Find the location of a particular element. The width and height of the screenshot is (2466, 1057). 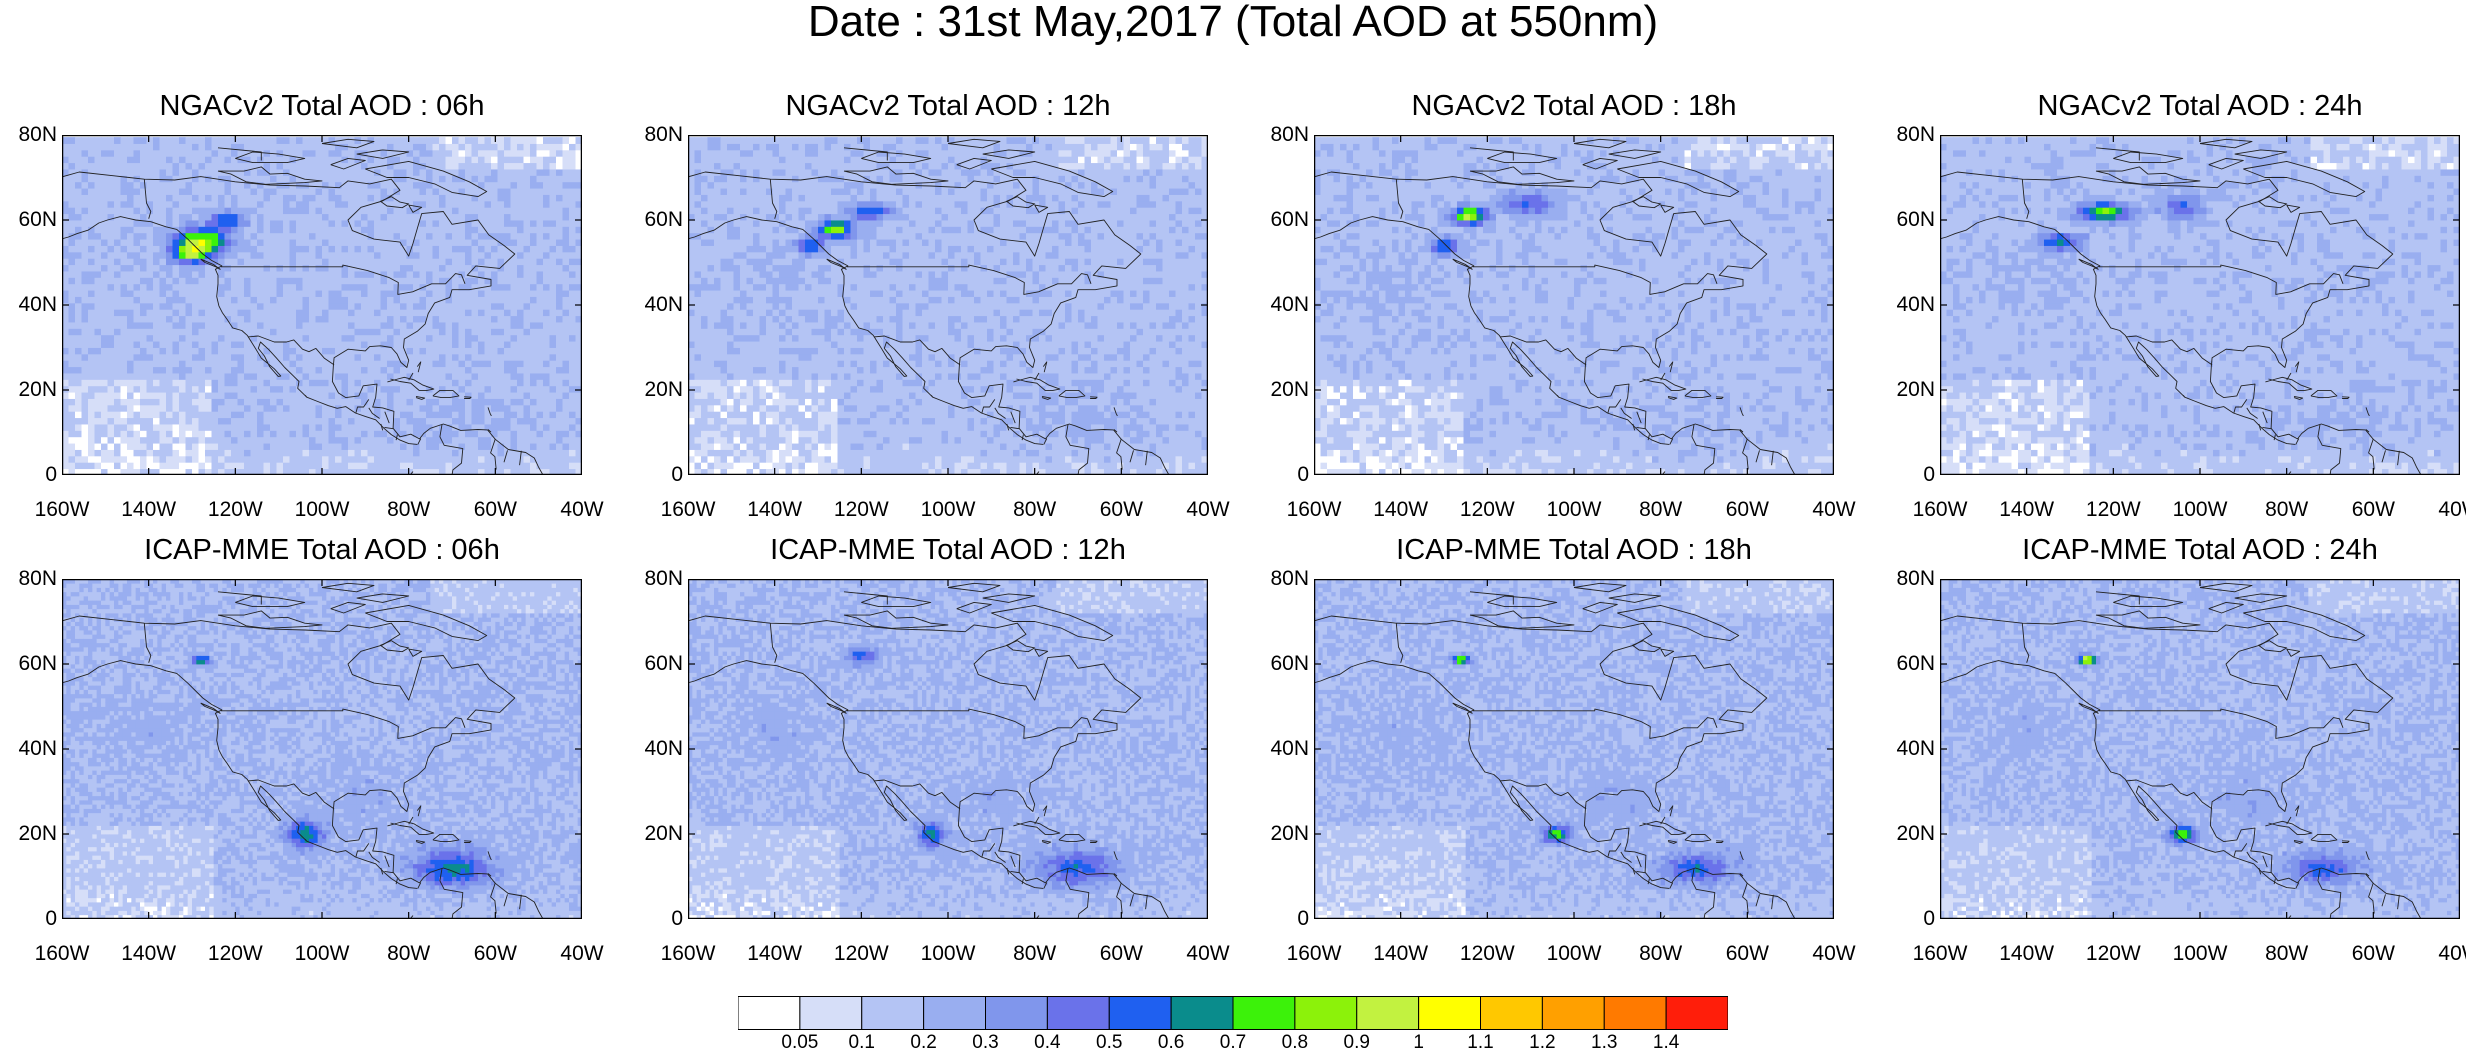

colorbar-label: 1 is located at coordinates (1419, 1043).